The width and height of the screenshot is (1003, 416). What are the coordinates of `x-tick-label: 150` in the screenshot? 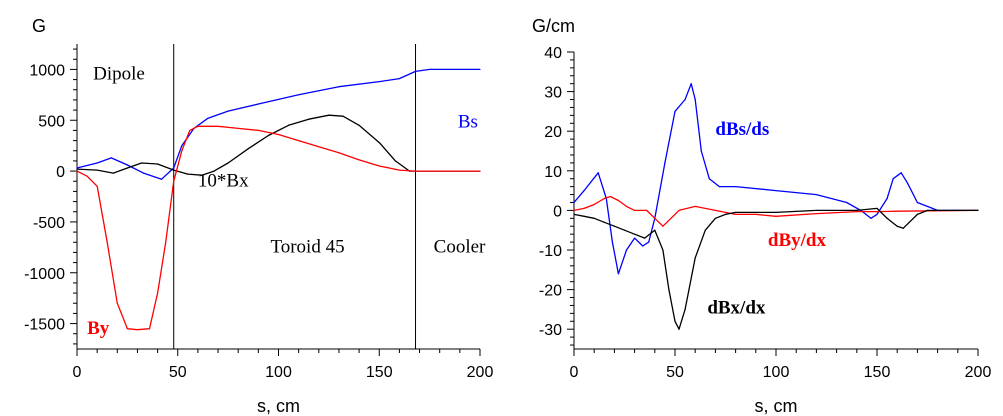 It's located at (877, 372).